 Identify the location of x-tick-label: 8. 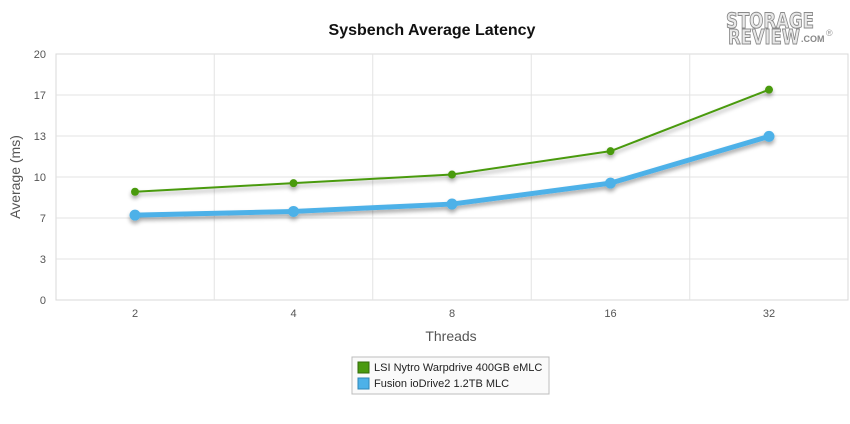
(452, 314).